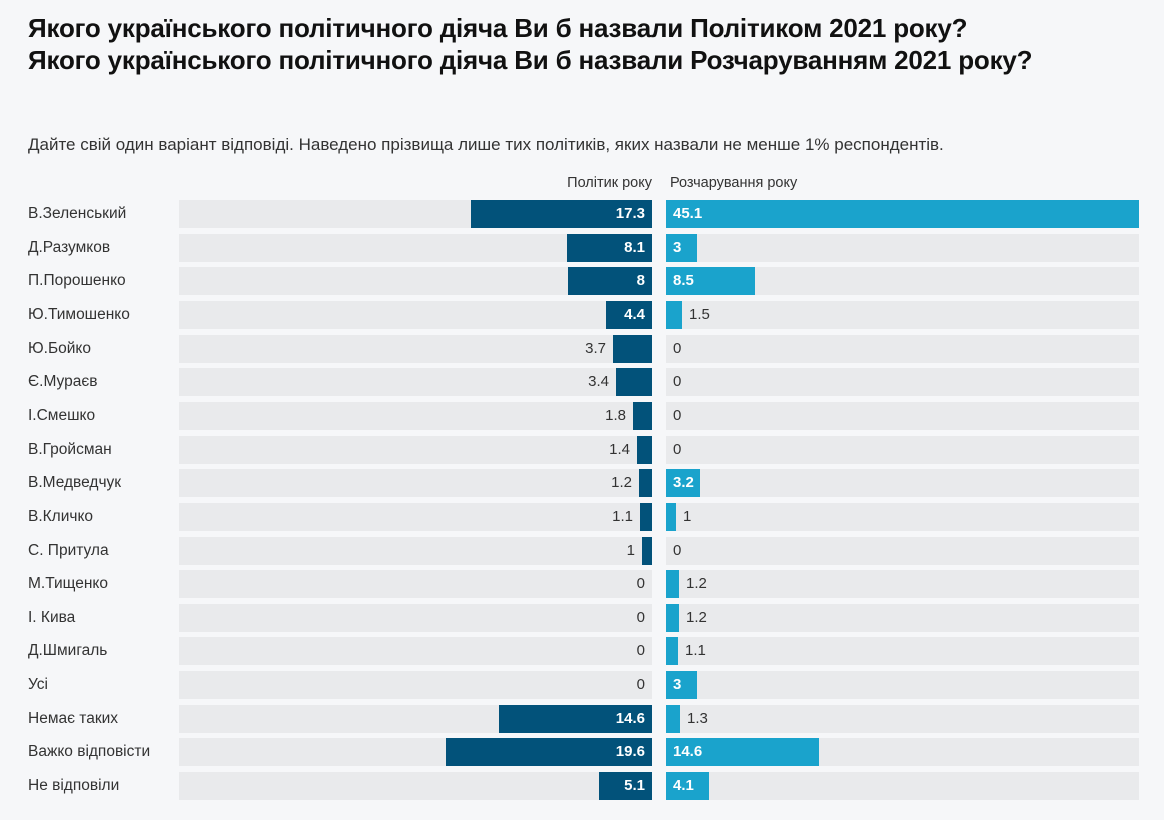 This screenshot has width=1164, height=820. I want to click on value-label-disappointment: 3, so click(677, 247).